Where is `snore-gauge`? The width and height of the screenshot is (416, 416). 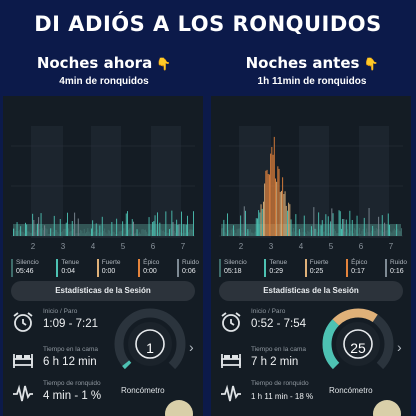 snore-gauge is located at coordinates (358, 339).